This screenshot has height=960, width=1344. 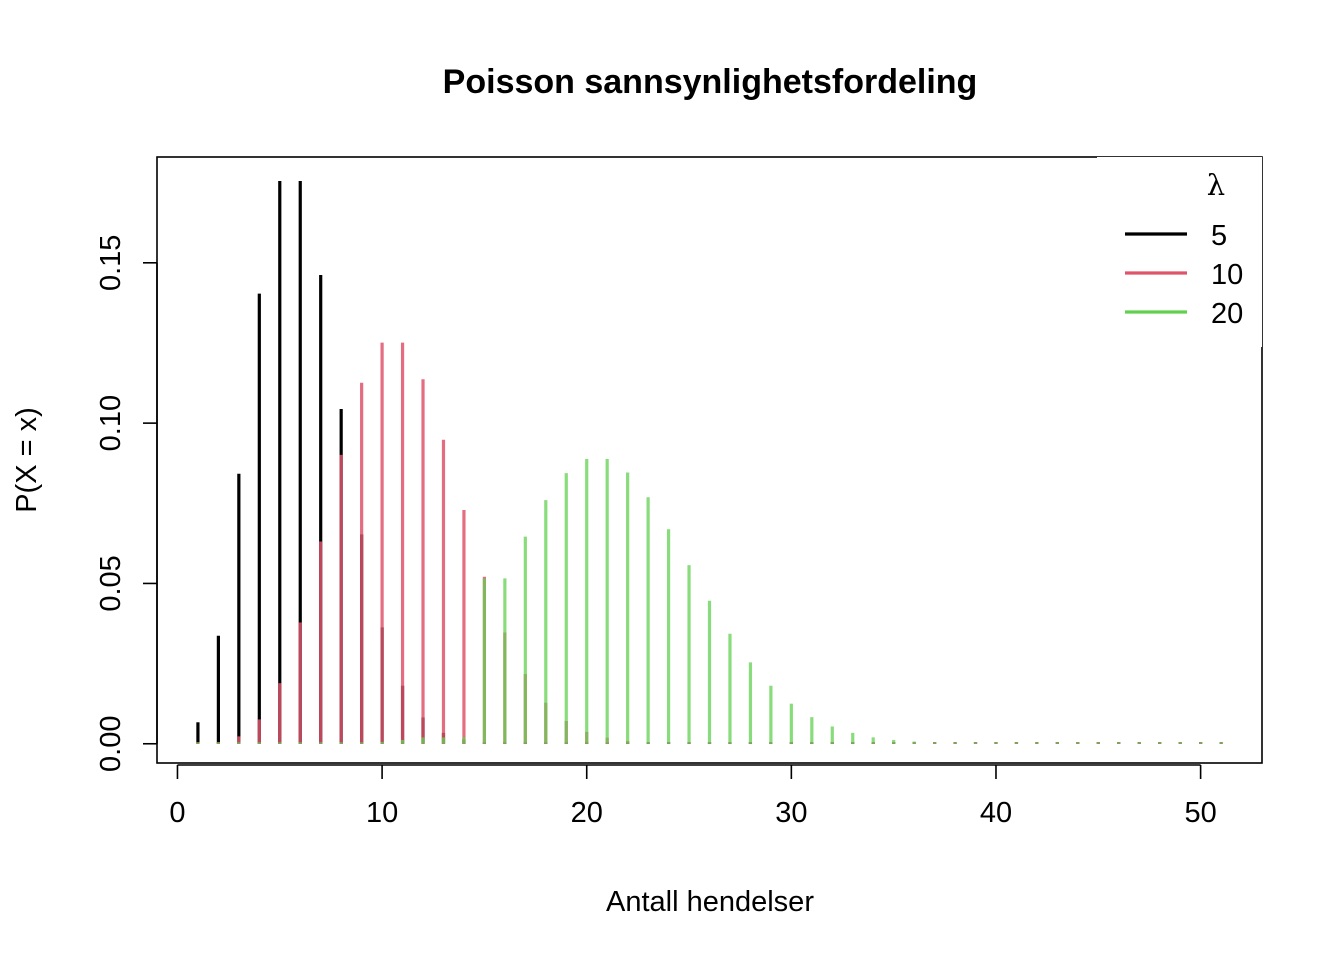 I want to click on x-tick-label: 20, so click(x=587, y=813).